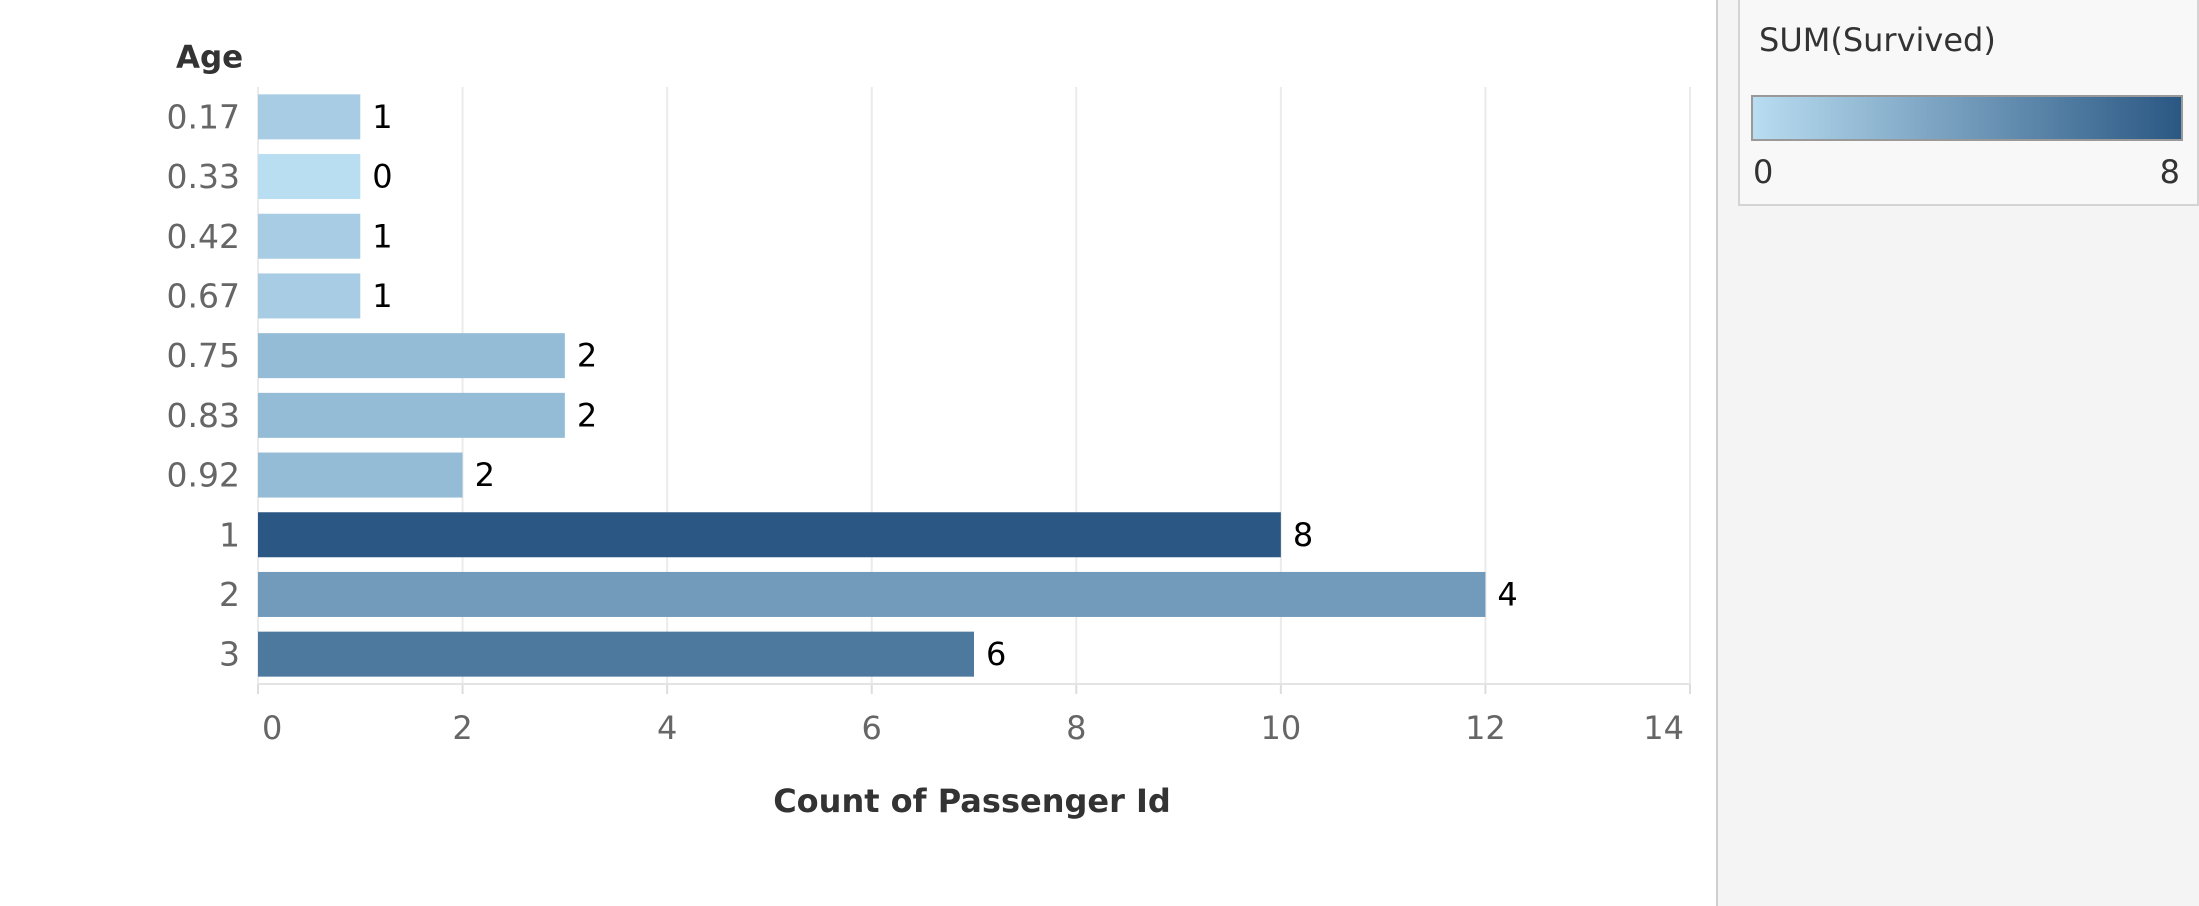 The width and height of the screenshot is (2199, 906). I want to click on y-tick-label: 0.92, so click(203, 475).